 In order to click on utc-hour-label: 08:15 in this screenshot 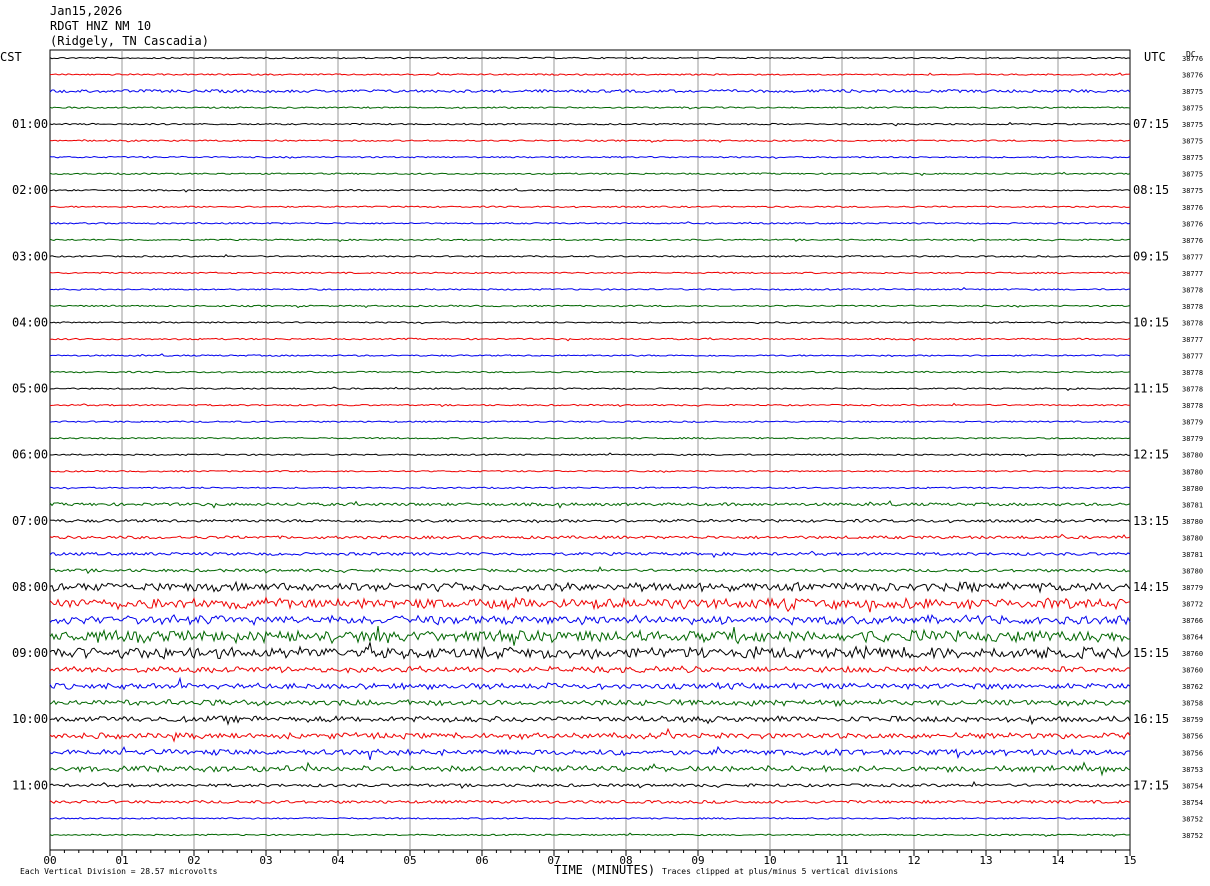, I will do `click(1151, 190)`.